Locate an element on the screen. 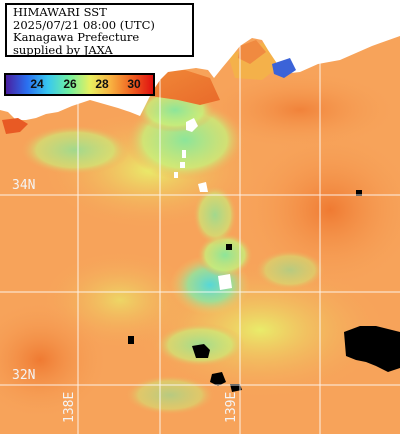 Image resolution: width=400 pixels, height=434 pixels. coast-warm is located at coordinates (15, 126).